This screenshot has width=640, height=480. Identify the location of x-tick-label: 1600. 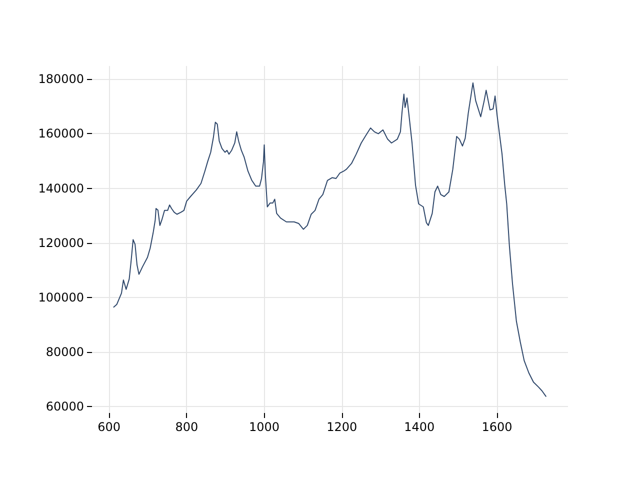
(497, 427).